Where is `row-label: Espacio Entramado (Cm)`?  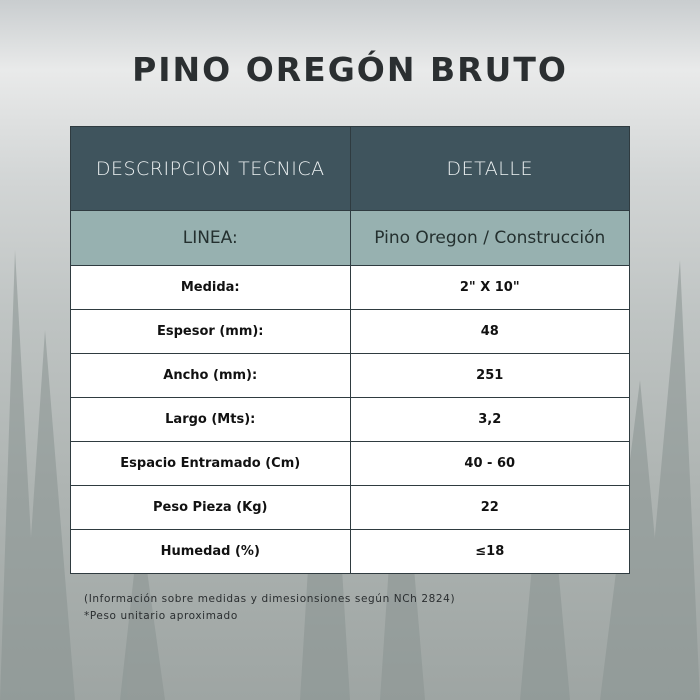 row-label: Espacio Entramado (Cm) is located at coordinates (210, 463).